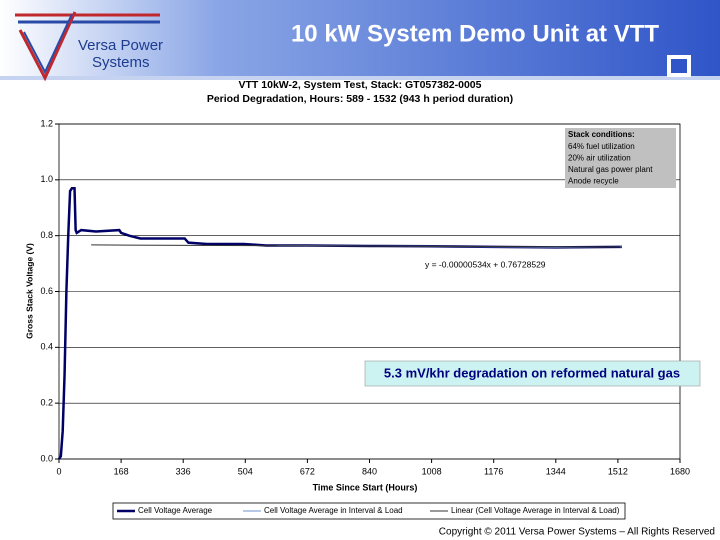 This screenshot has width=720, height=540. What do you see at coordinates (618, 471) in the screenshot?
I see `x-tick-label: 1512` at bounding box center [618, 471].